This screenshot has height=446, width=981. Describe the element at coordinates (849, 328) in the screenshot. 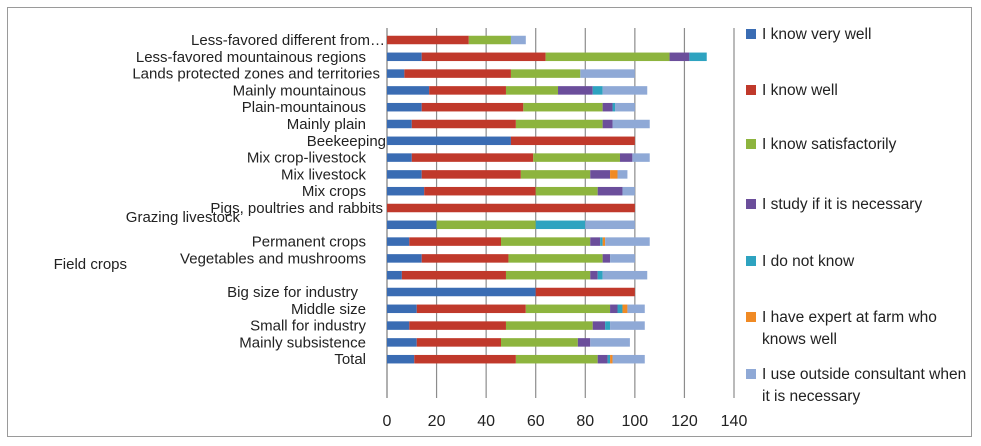

I see `legend-label: I have expert at farm who knows well` at that location.